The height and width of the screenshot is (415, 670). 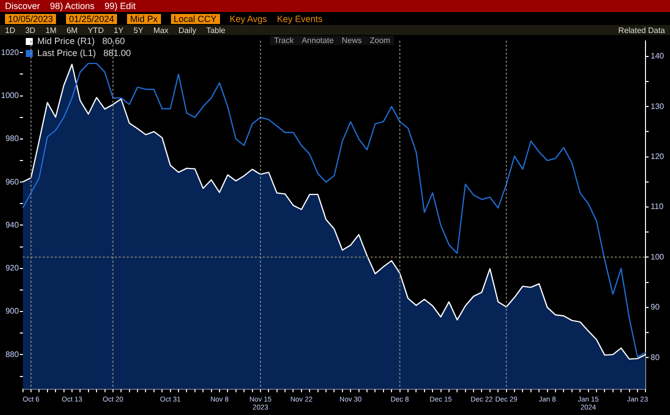 What do you see at coordinates (12, 225) in the screenshot?
I see `y-tick-label: 940` at bounding box center [12, 225].